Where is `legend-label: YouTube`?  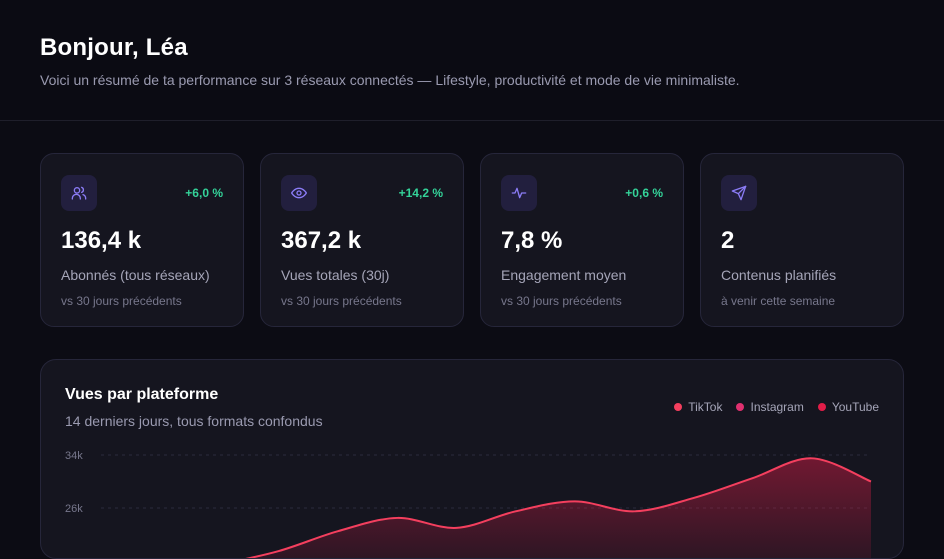
legend-label: YouTube is located at coordinates (855, 407).